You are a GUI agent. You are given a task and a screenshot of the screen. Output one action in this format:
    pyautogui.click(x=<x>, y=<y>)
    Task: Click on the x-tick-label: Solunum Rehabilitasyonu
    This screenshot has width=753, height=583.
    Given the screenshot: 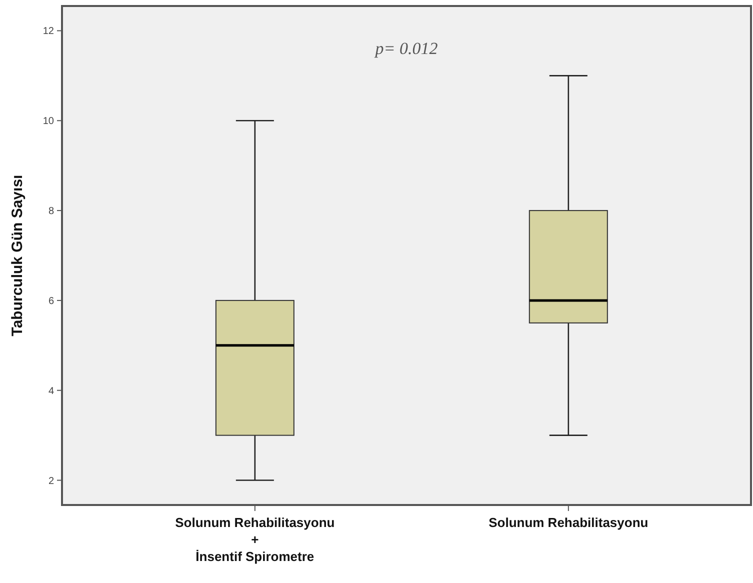 What is the action you would take?
    pyautogui.click(x=568, y=522)
    